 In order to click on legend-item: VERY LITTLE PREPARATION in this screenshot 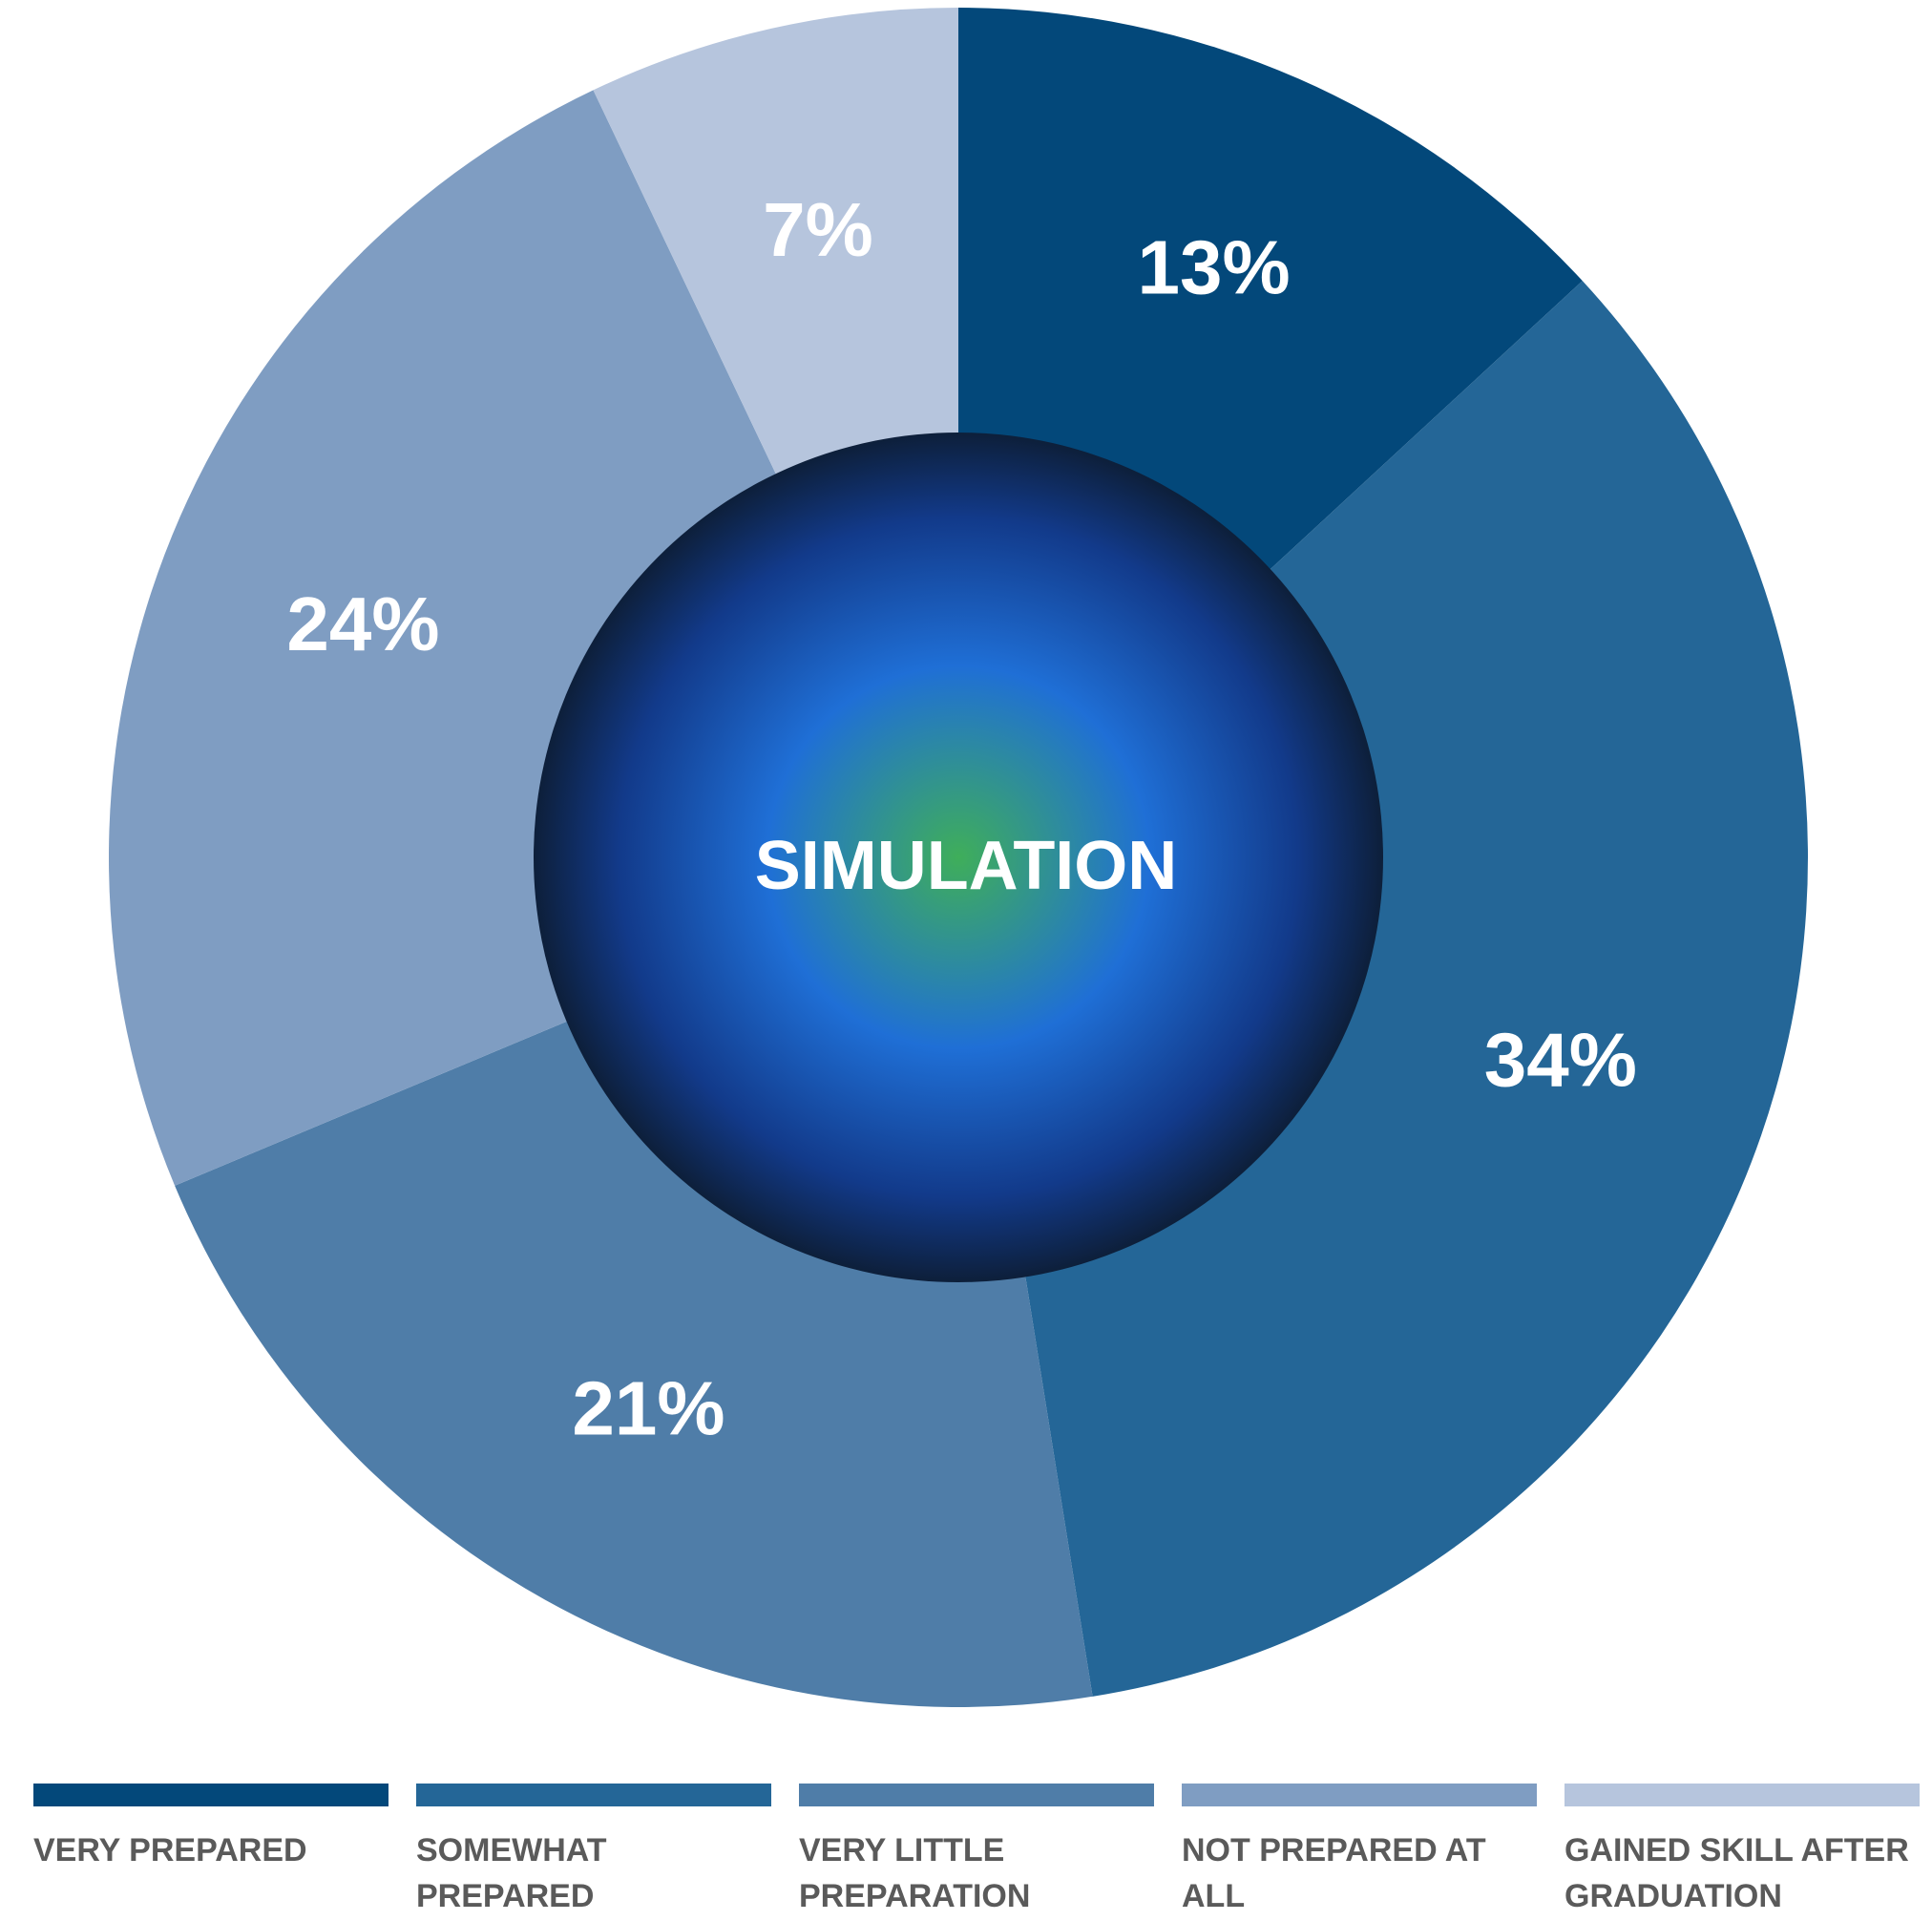, I will do `click(976, 1851)`.